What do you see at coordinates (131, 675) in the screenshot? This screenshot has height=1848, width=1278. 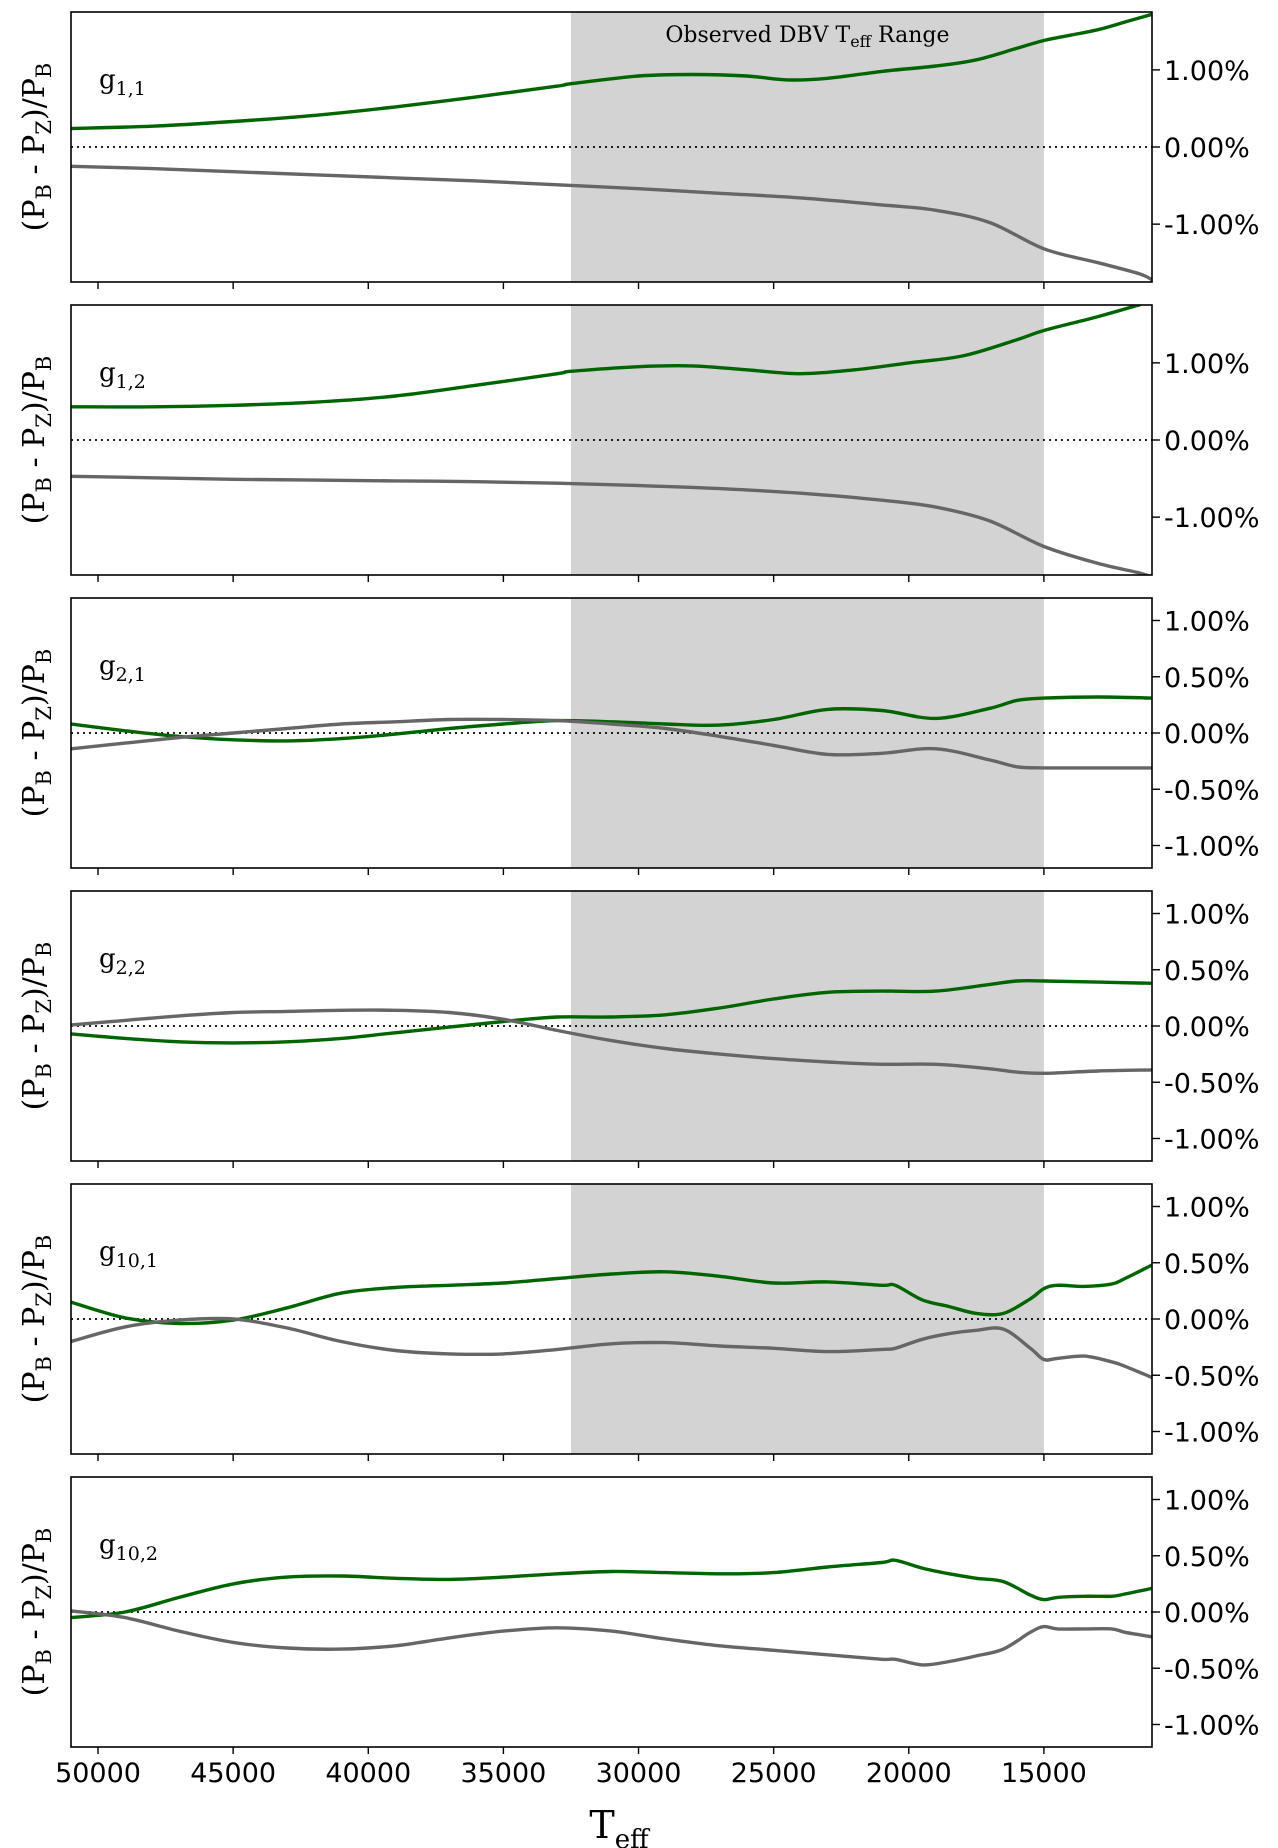 I see `panel-mode-sub: 2,1` at bounding box center [131, 675].